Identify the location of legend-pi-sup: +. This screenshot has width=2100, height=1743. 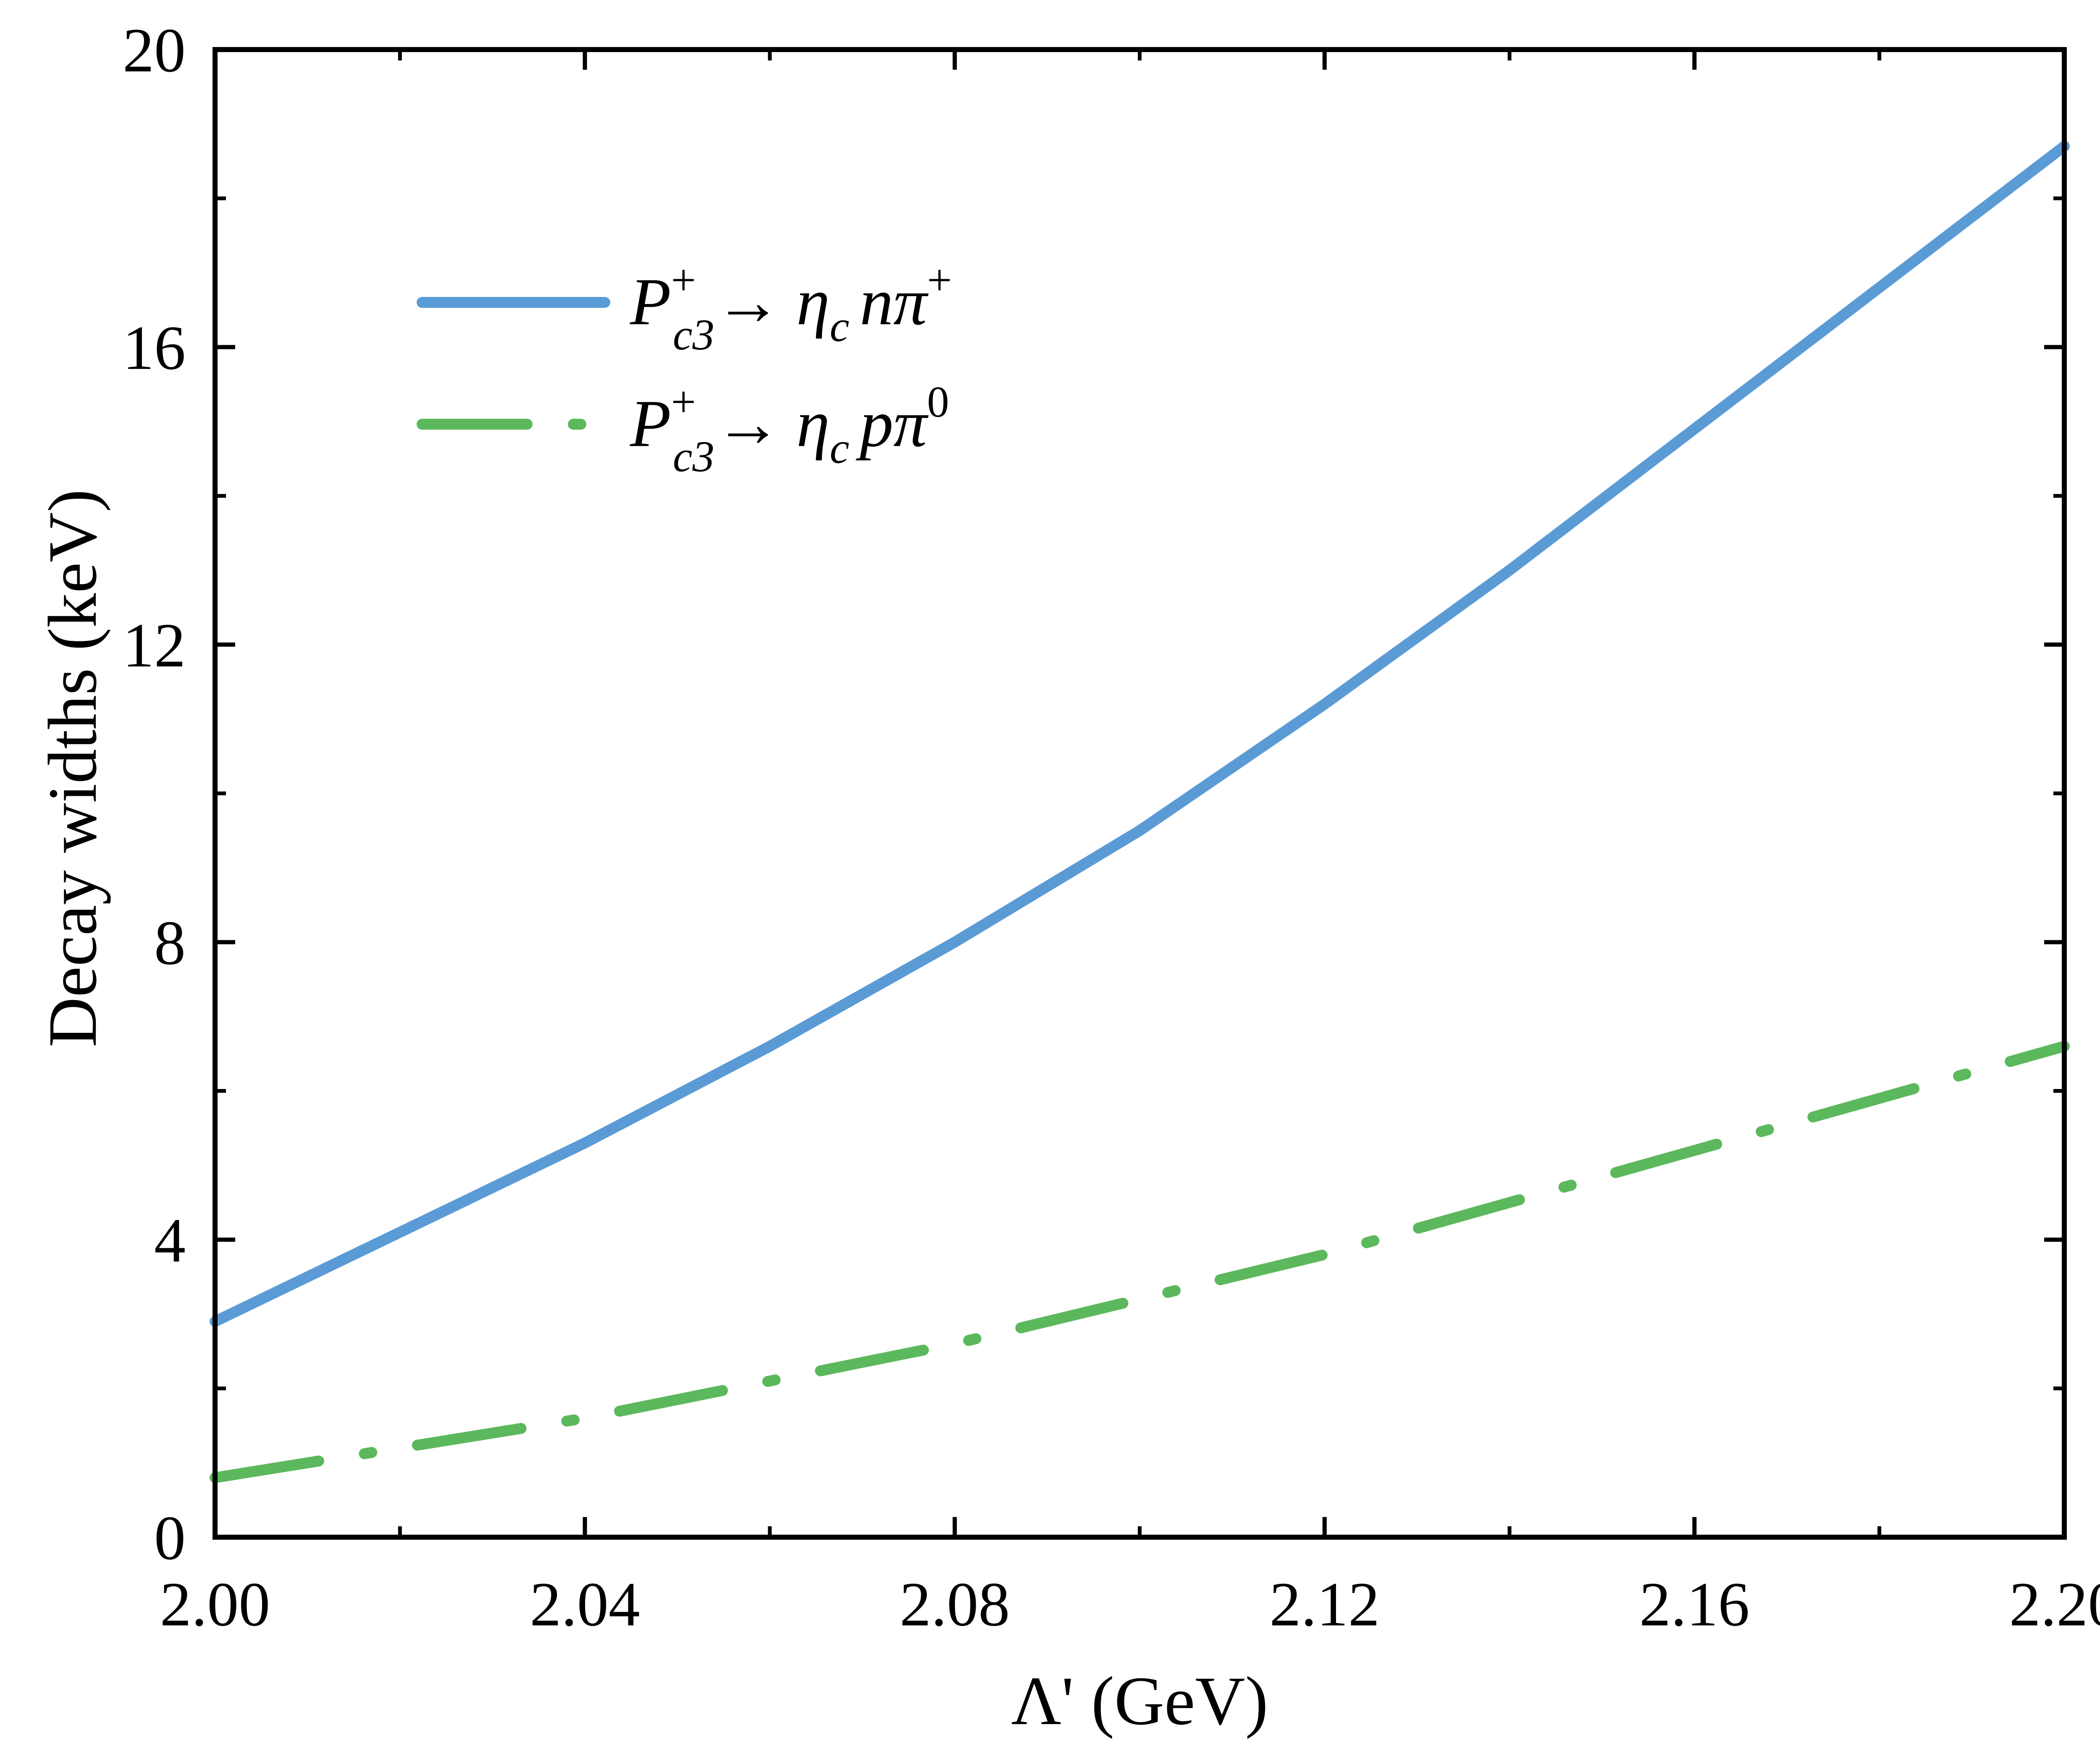
(939, 279).